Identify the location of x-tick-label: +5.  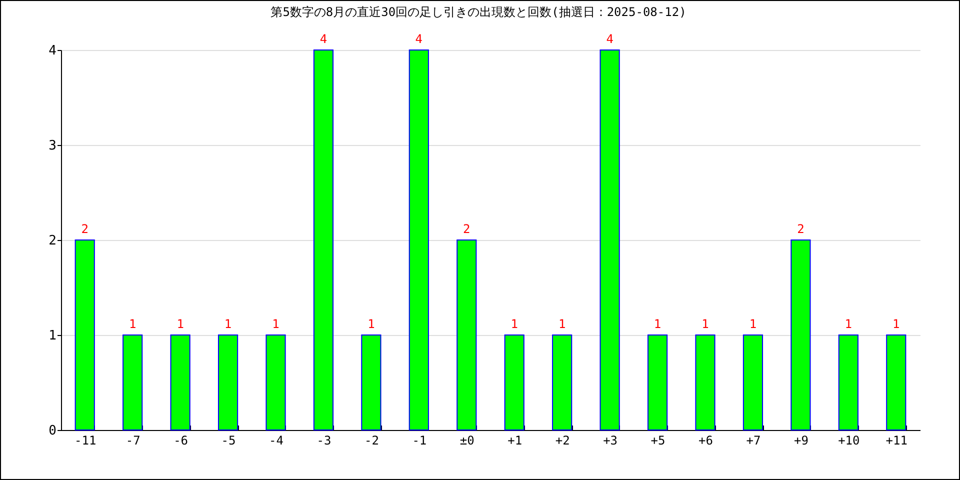
(658, 441).